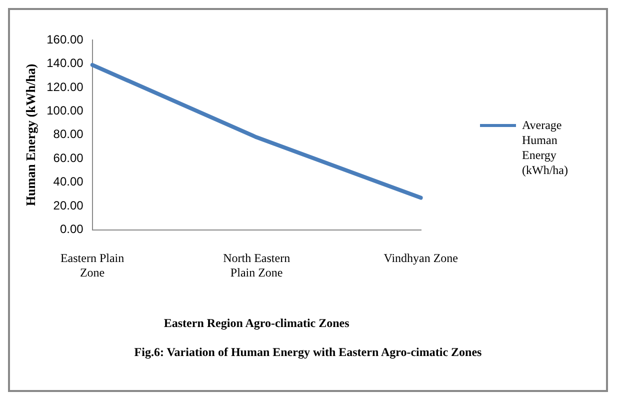 Image resolution: width=621 pixels, height=411 pixels. I want to click on legend-label: Average Human Energy (kWh/ha), so click(545, 148).